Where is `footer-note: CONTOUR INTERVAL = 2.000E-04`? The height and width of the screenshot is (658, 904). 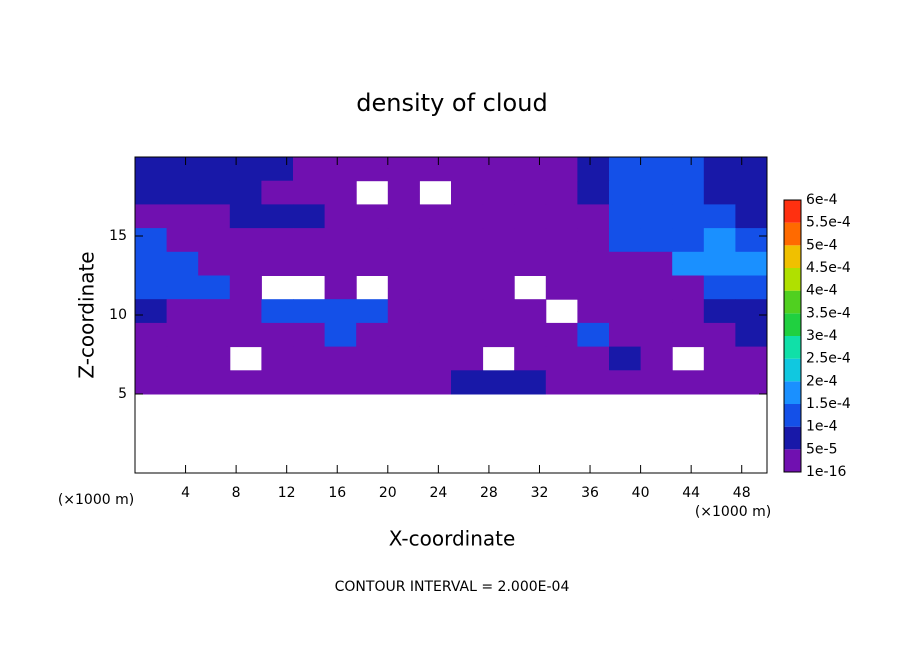
footer-note: CONTOUR INTERVAL = 2.000E-04 is located at coordinates (452, 587).